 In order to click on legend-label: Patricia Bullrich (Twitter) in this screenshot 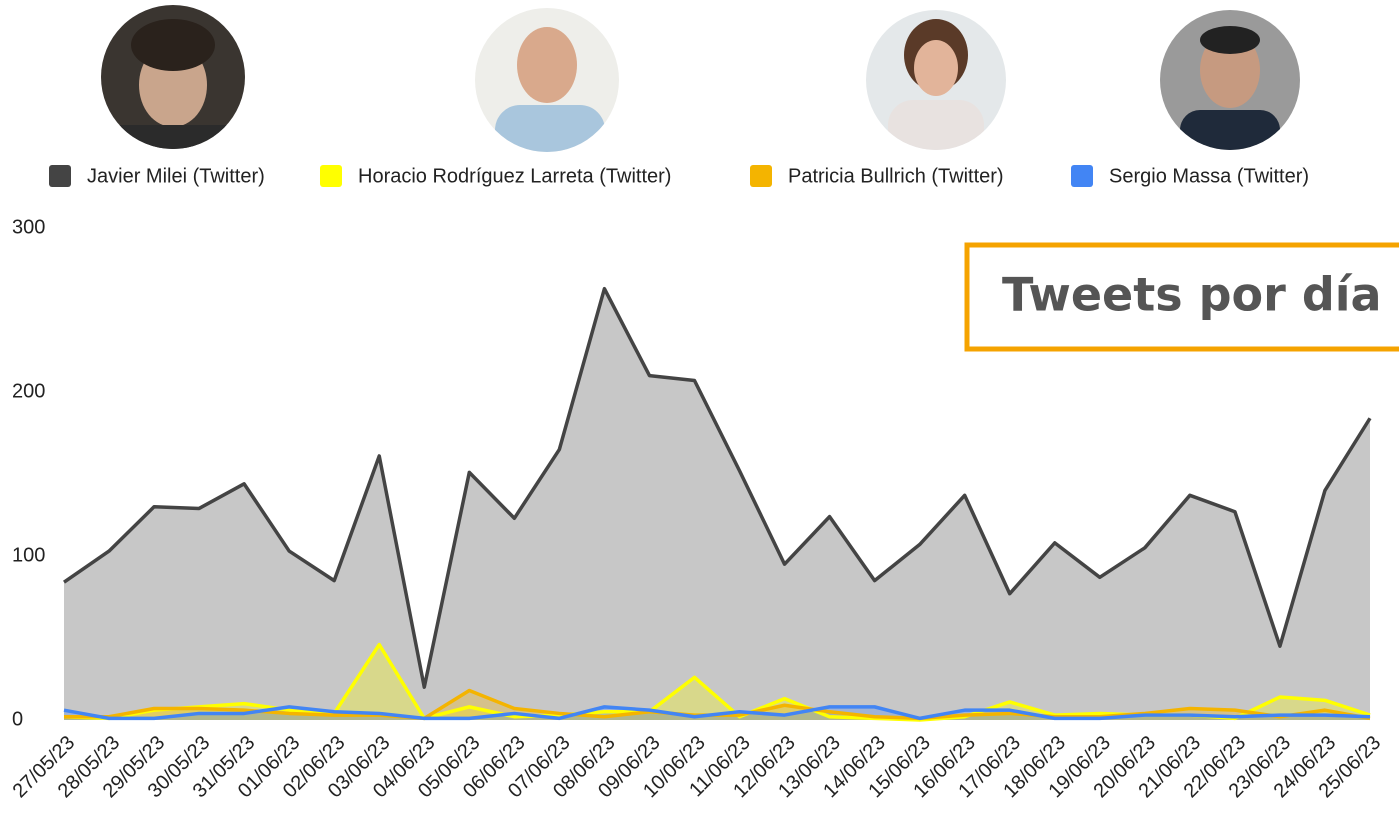, I will do `click(896, 176)`.